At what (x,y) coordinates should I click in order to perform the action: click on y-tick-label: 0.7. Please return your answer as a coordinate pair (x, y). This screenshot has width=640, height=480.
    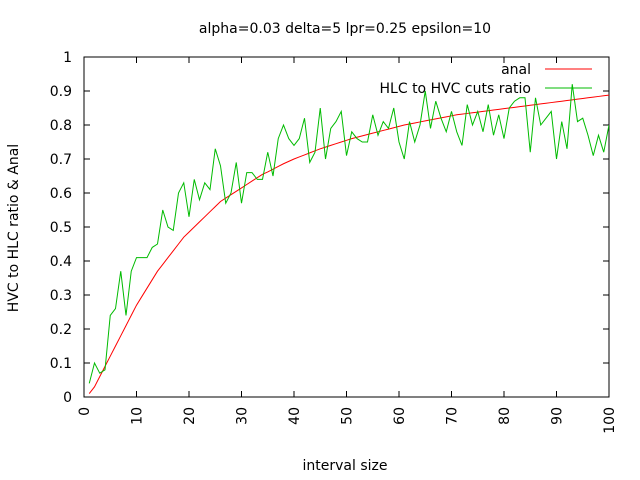
    Looking at the image, I should click on (61, 160).